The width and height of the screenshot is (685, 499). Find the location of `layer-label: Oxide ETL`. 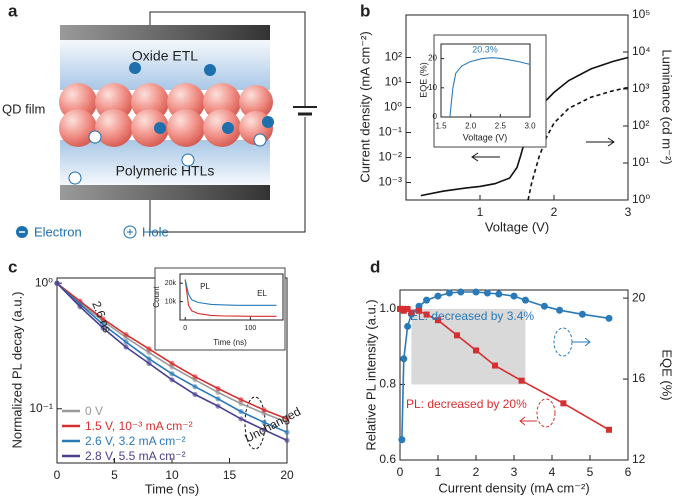

layer-label: Oxide ETL is located at coordinates (165, 56).